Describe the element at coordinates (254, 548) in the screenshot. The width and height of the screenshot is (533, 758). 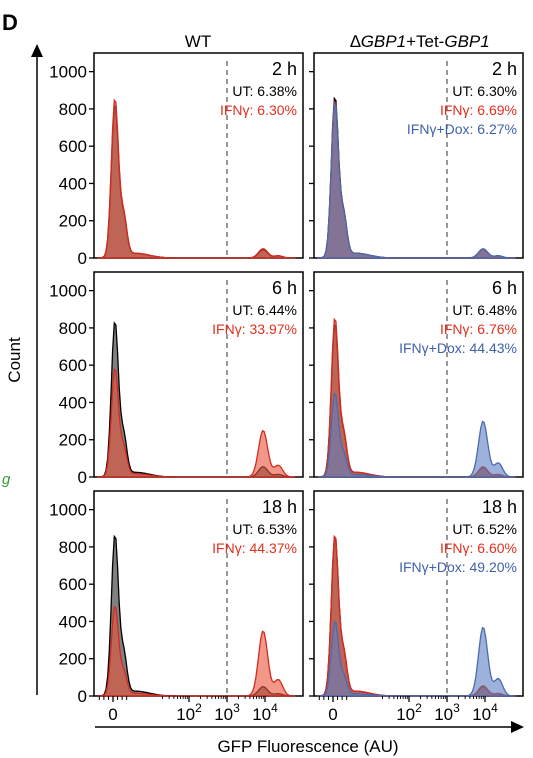
I see `percent-label-ifn: IFNγ: 44.37%` at that location.